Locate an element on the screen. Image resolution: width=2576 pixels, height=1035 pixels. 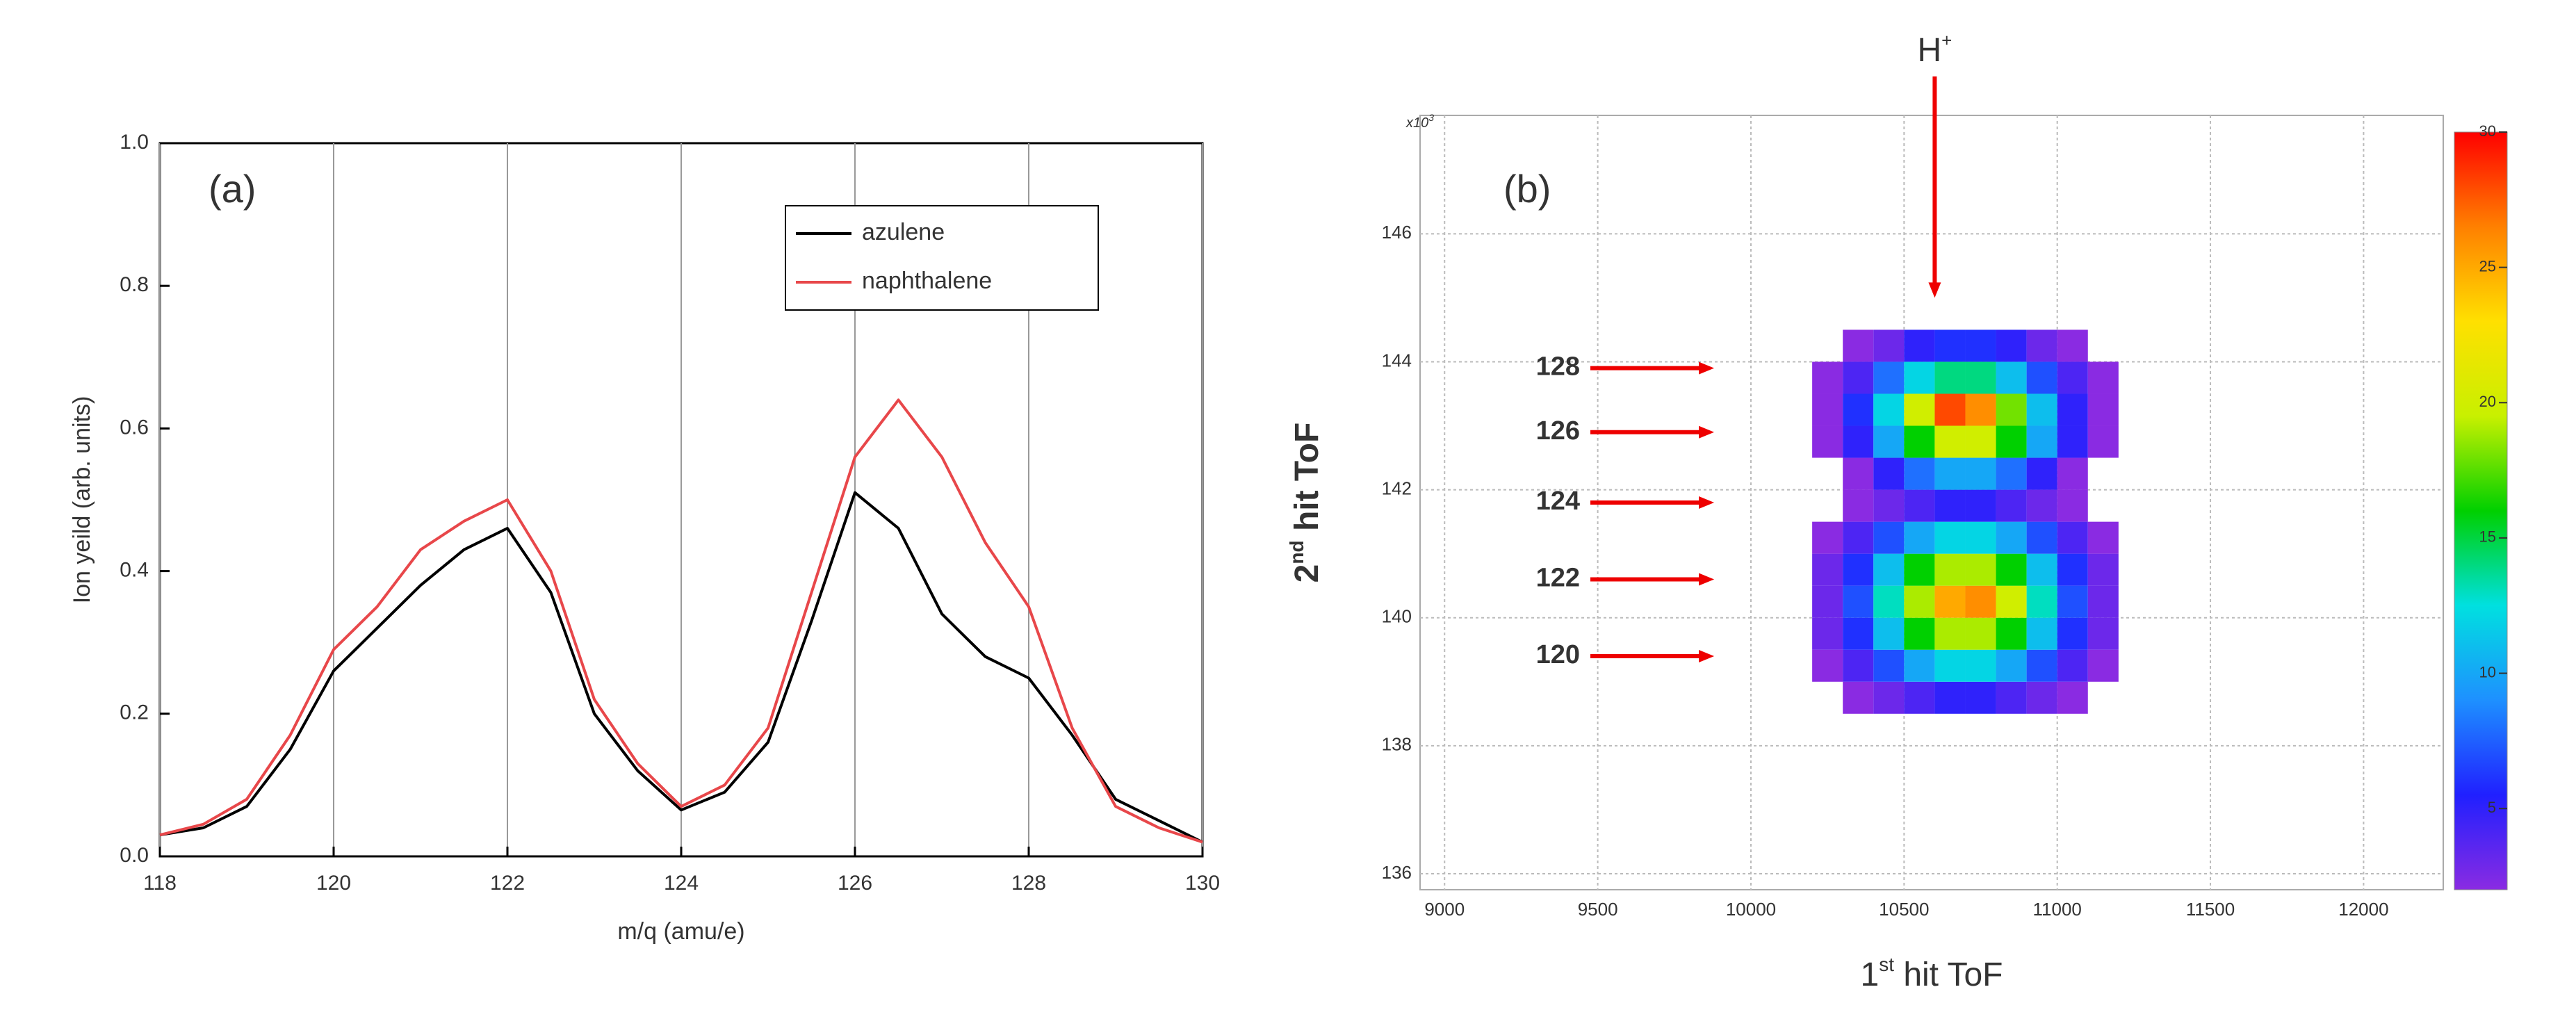
x-tick-label: 120 is located at coordinates (333, 883).